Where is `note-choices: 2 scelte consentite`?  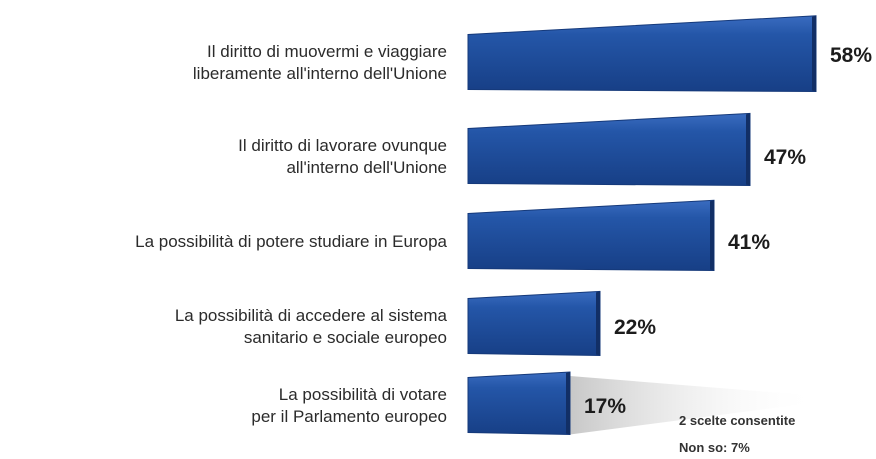 note-choices: 2 scelte consentite is located at coordinates (737, 420).